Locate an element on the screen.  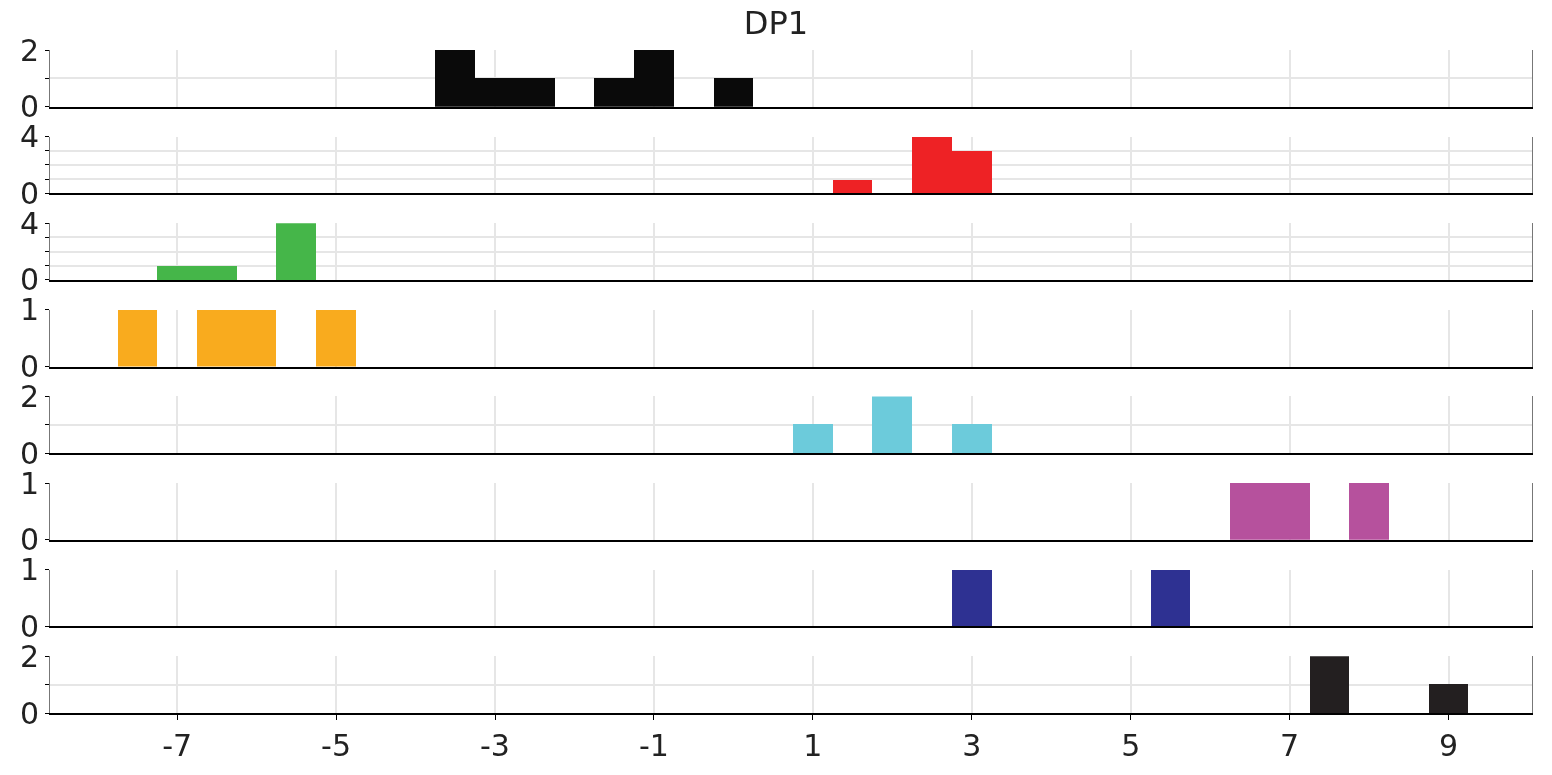
y-tick-label: 2 is located at coordinates (29, 50).